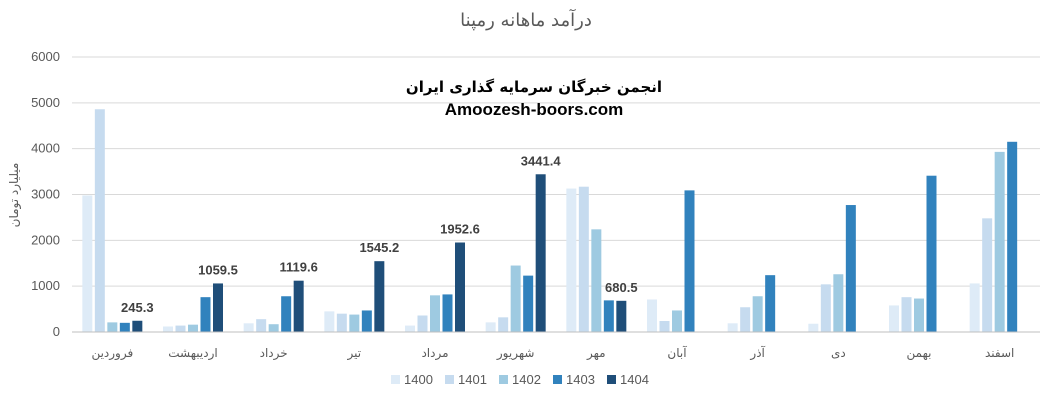 This screenshot has height=407, width=1053. What do you see at coordinates (757, 353) in the screenshot?
I see `x-tick-label: آذر` at bounding box center [757, 353].